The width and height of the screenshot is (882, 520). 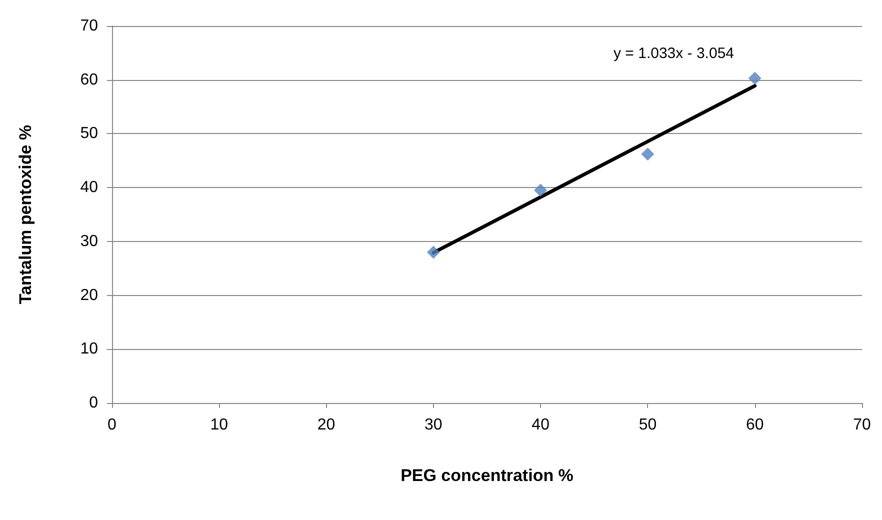 What do you see at coordinates (112, 425) in the screenshot?
I see `x-tick-label: 0` at bounding box center [112, 425].